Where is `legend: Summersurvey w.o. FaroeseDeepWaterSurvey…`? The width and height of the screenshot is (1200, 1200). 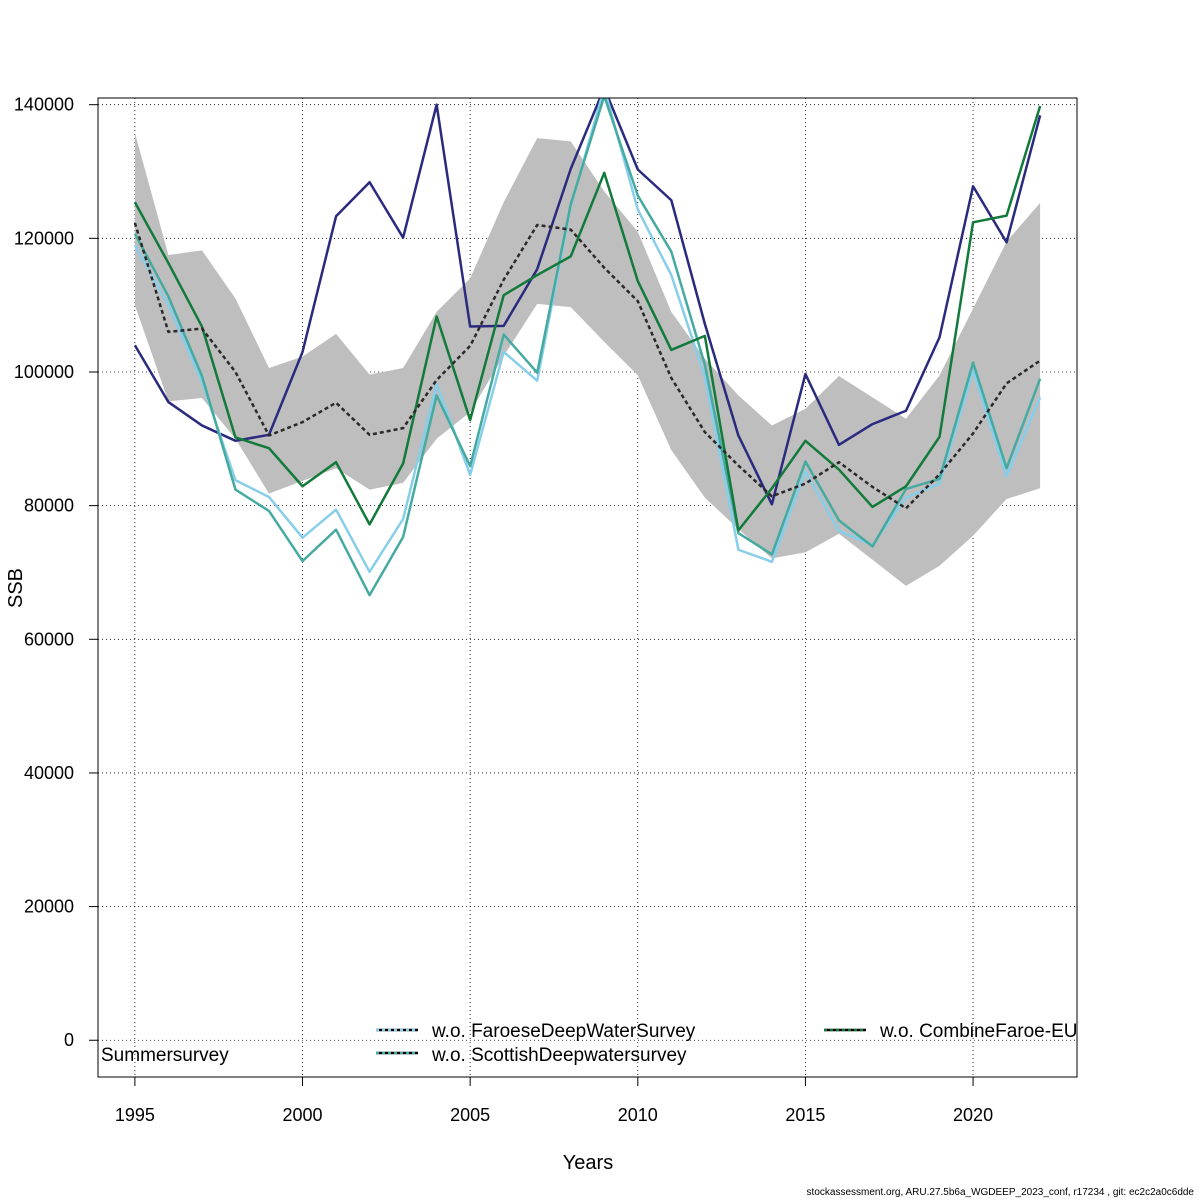
legend: Summersurvey w.o. FaroeseDeepWaterSurvey… is located at coordinates (589, 1043).